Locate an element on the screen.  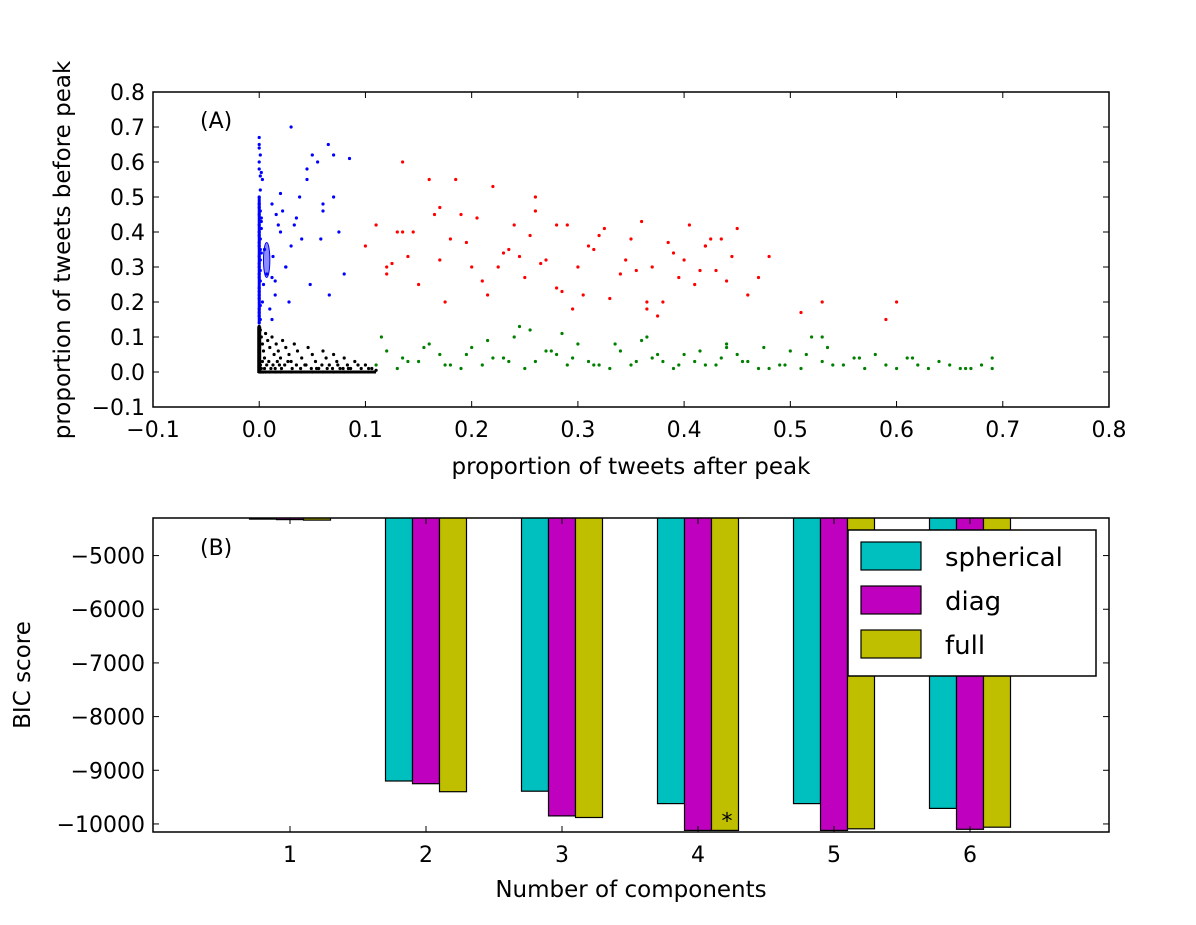
bar-x-axis-label: Number of components is located at coordinates (630, 890).